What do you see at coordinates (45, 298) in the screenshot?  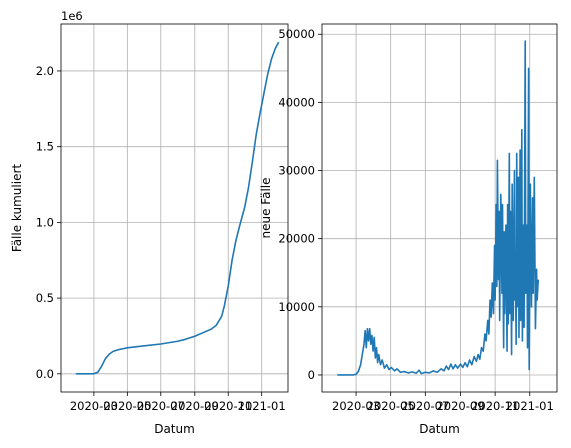 I see `y-tick-label: 0.5` at bounding box center [45, 298].